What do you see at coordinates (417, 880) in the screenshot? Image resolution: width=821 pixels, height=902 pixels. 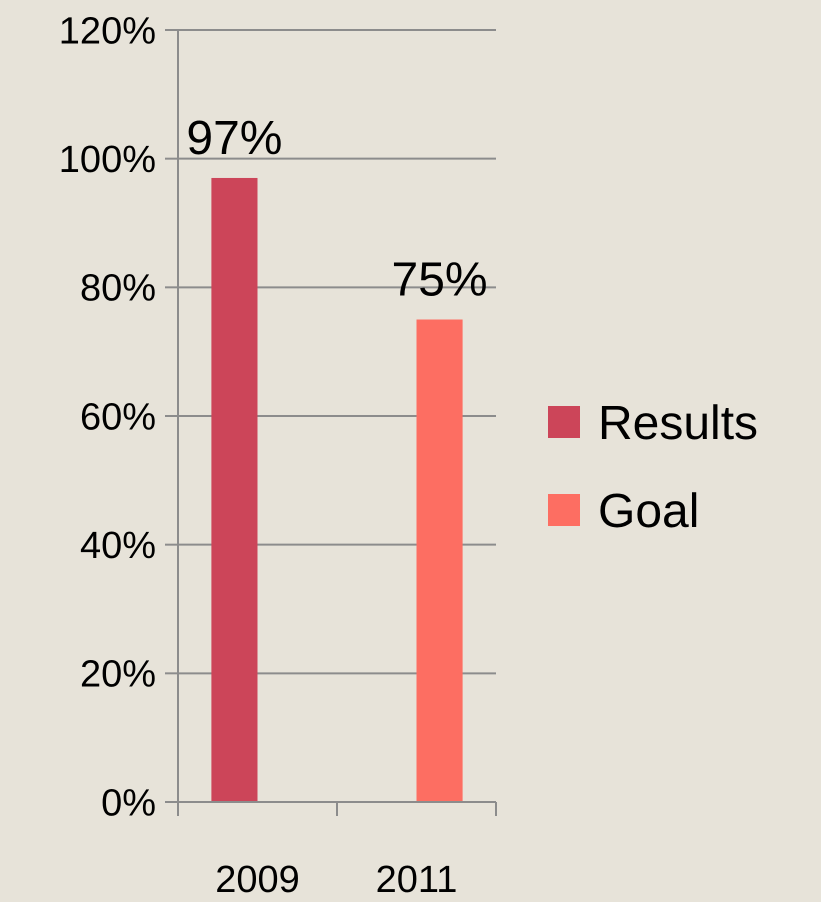 I see `x-tick-label: 2011` at bounding box center [417, 880].